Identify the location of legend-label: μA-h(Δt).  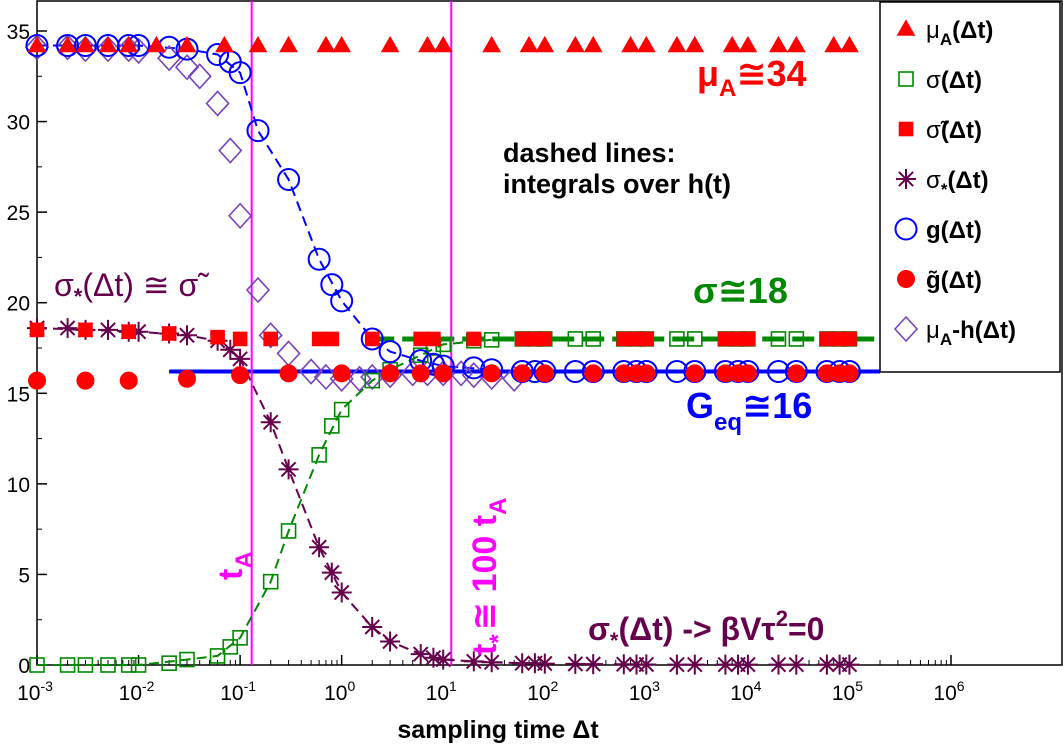
(971, 333).